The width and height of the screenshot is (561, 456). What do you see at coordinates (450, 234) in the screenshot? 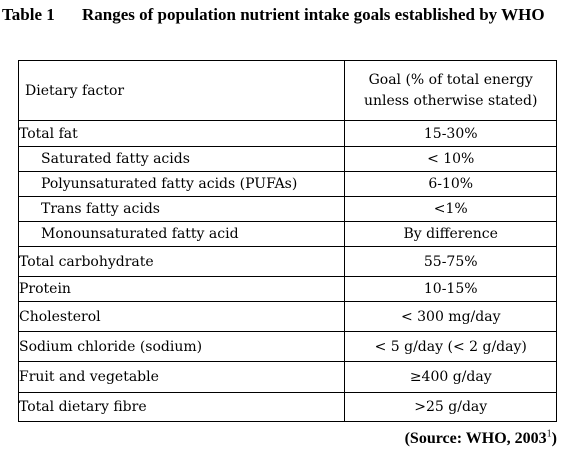
I see `goal-cell: By difference` at bounding box center [450, 234].